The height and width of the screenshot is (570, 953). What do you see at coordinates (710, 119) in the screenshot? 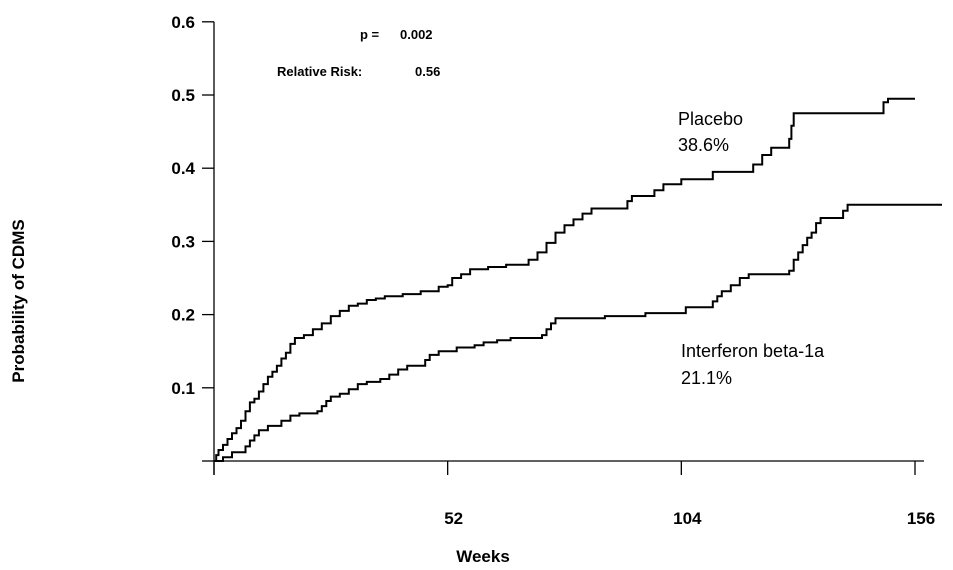
I see `series-label-placebo: Placebo` at bounding box center [710, 119].